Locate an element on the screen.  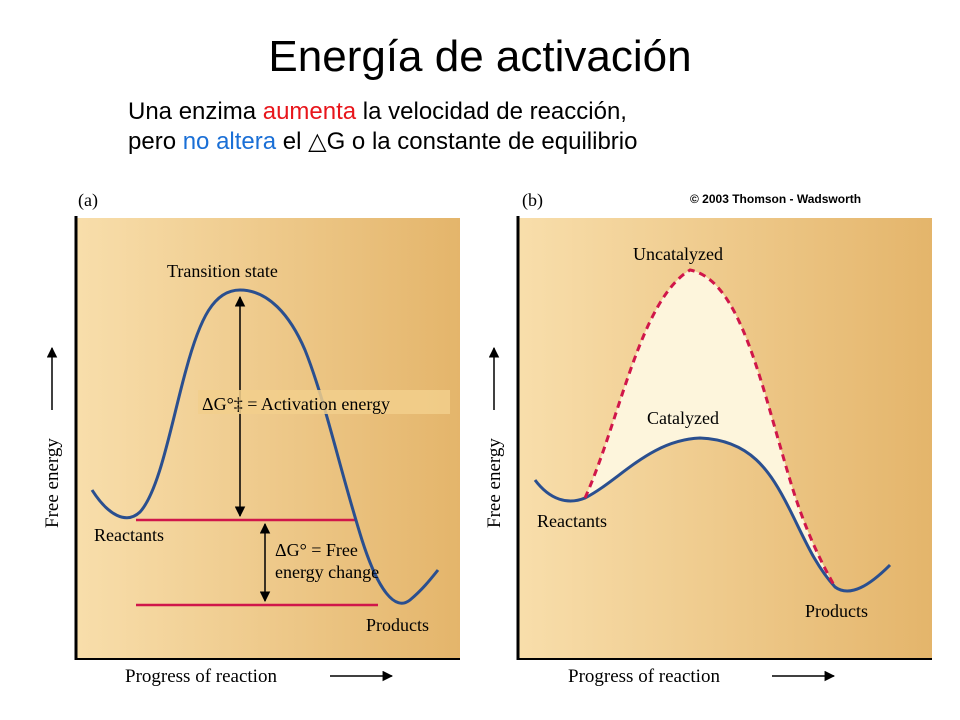
subtitle-text: G o la constante de equilibrio is located at coordinates (482, 141).